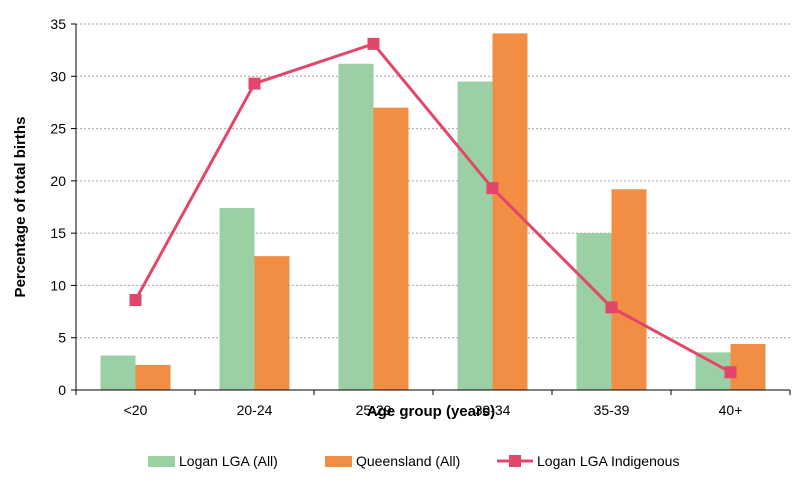 The width and height of the screenshot is (805, 480). I want to click on y-tick-label: 10, so click(58, 285).